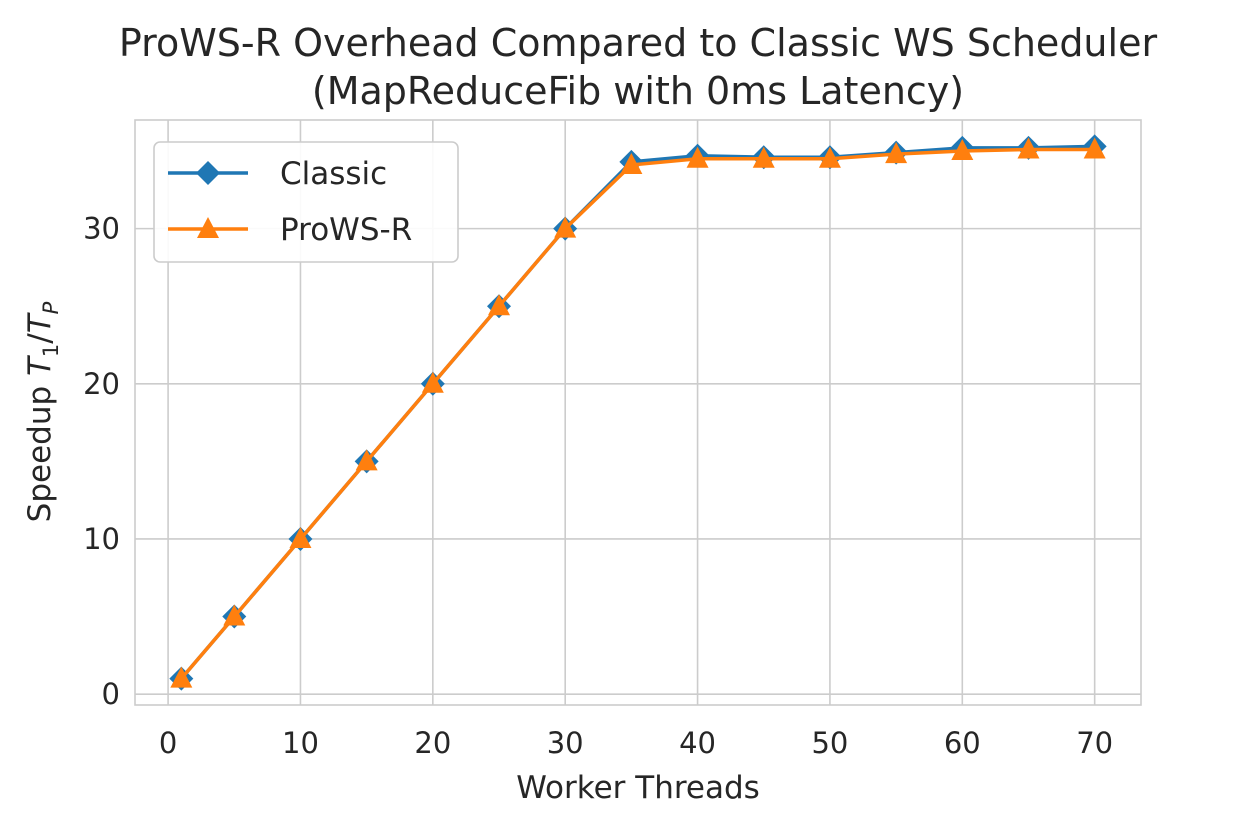 This screenshot has width=1244, height=832. I want to click on chart-title-line2: (MapReduceFib with 0ms Latency), so click(638, 91).